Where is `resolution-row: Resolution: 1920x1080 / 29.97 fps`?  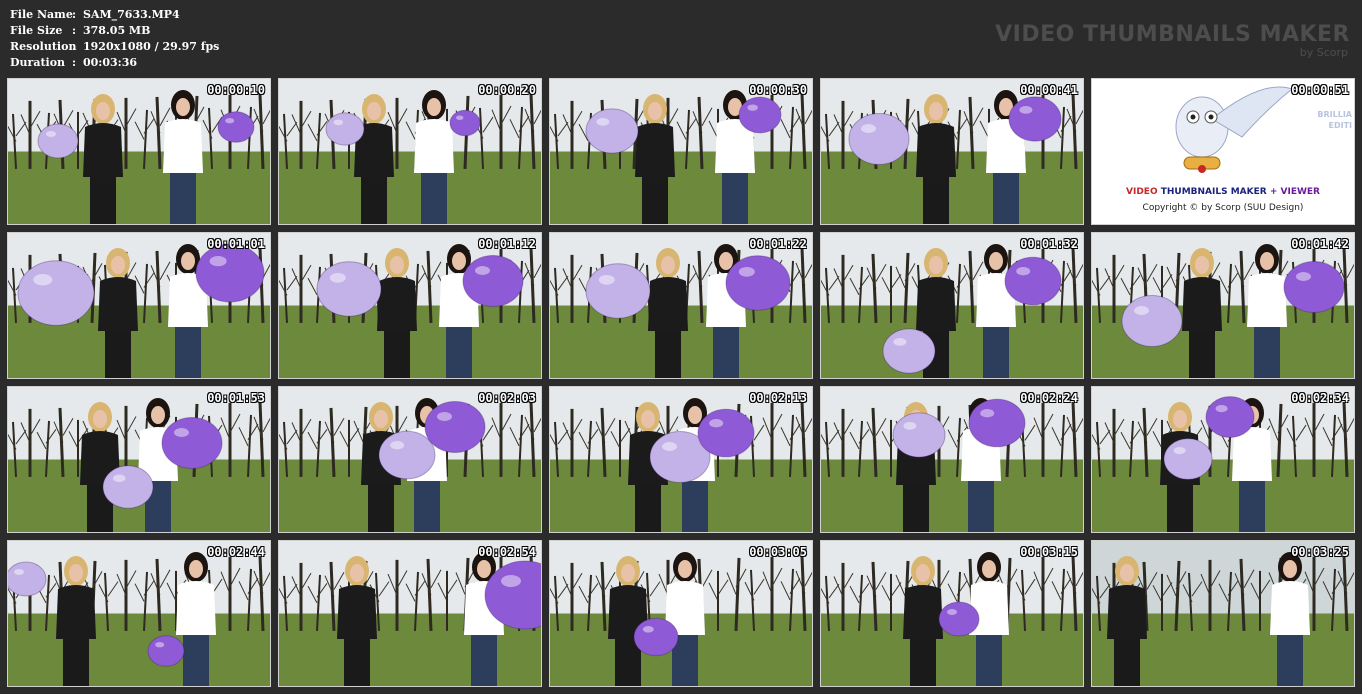 resolution-row: Resolution: 1920x1080 / 29.97 fps is located at coordinates (115, 46).